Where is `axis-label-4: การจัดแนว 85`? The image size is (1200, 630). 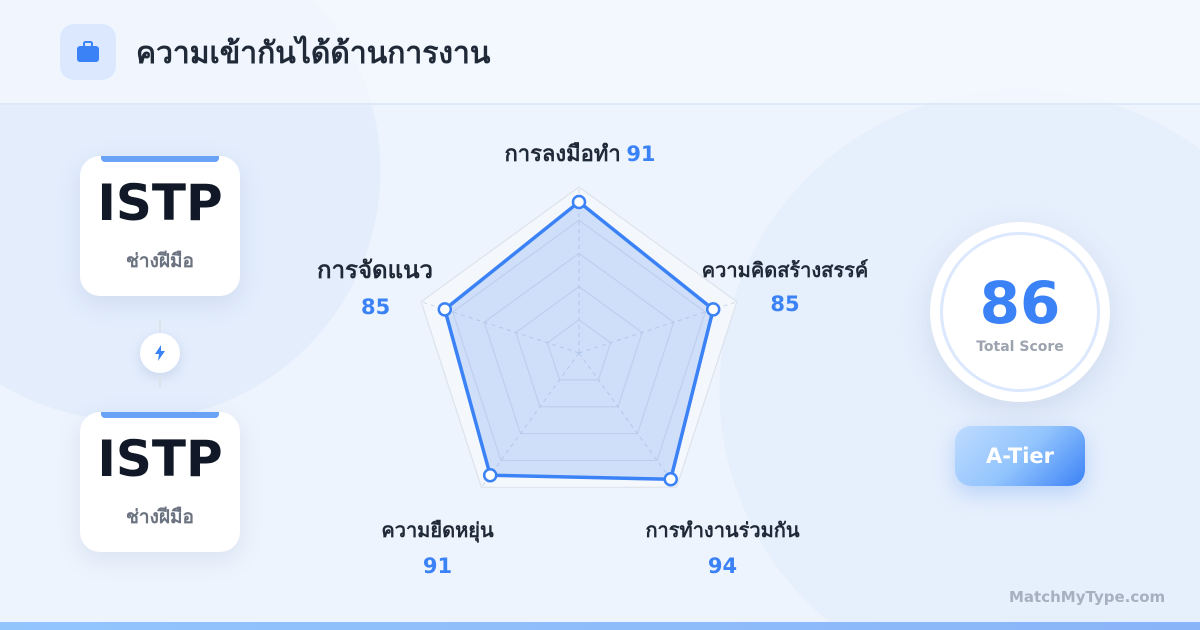
axis-label-4: การจัดแนว 85 is located at coordinates (375, 284).